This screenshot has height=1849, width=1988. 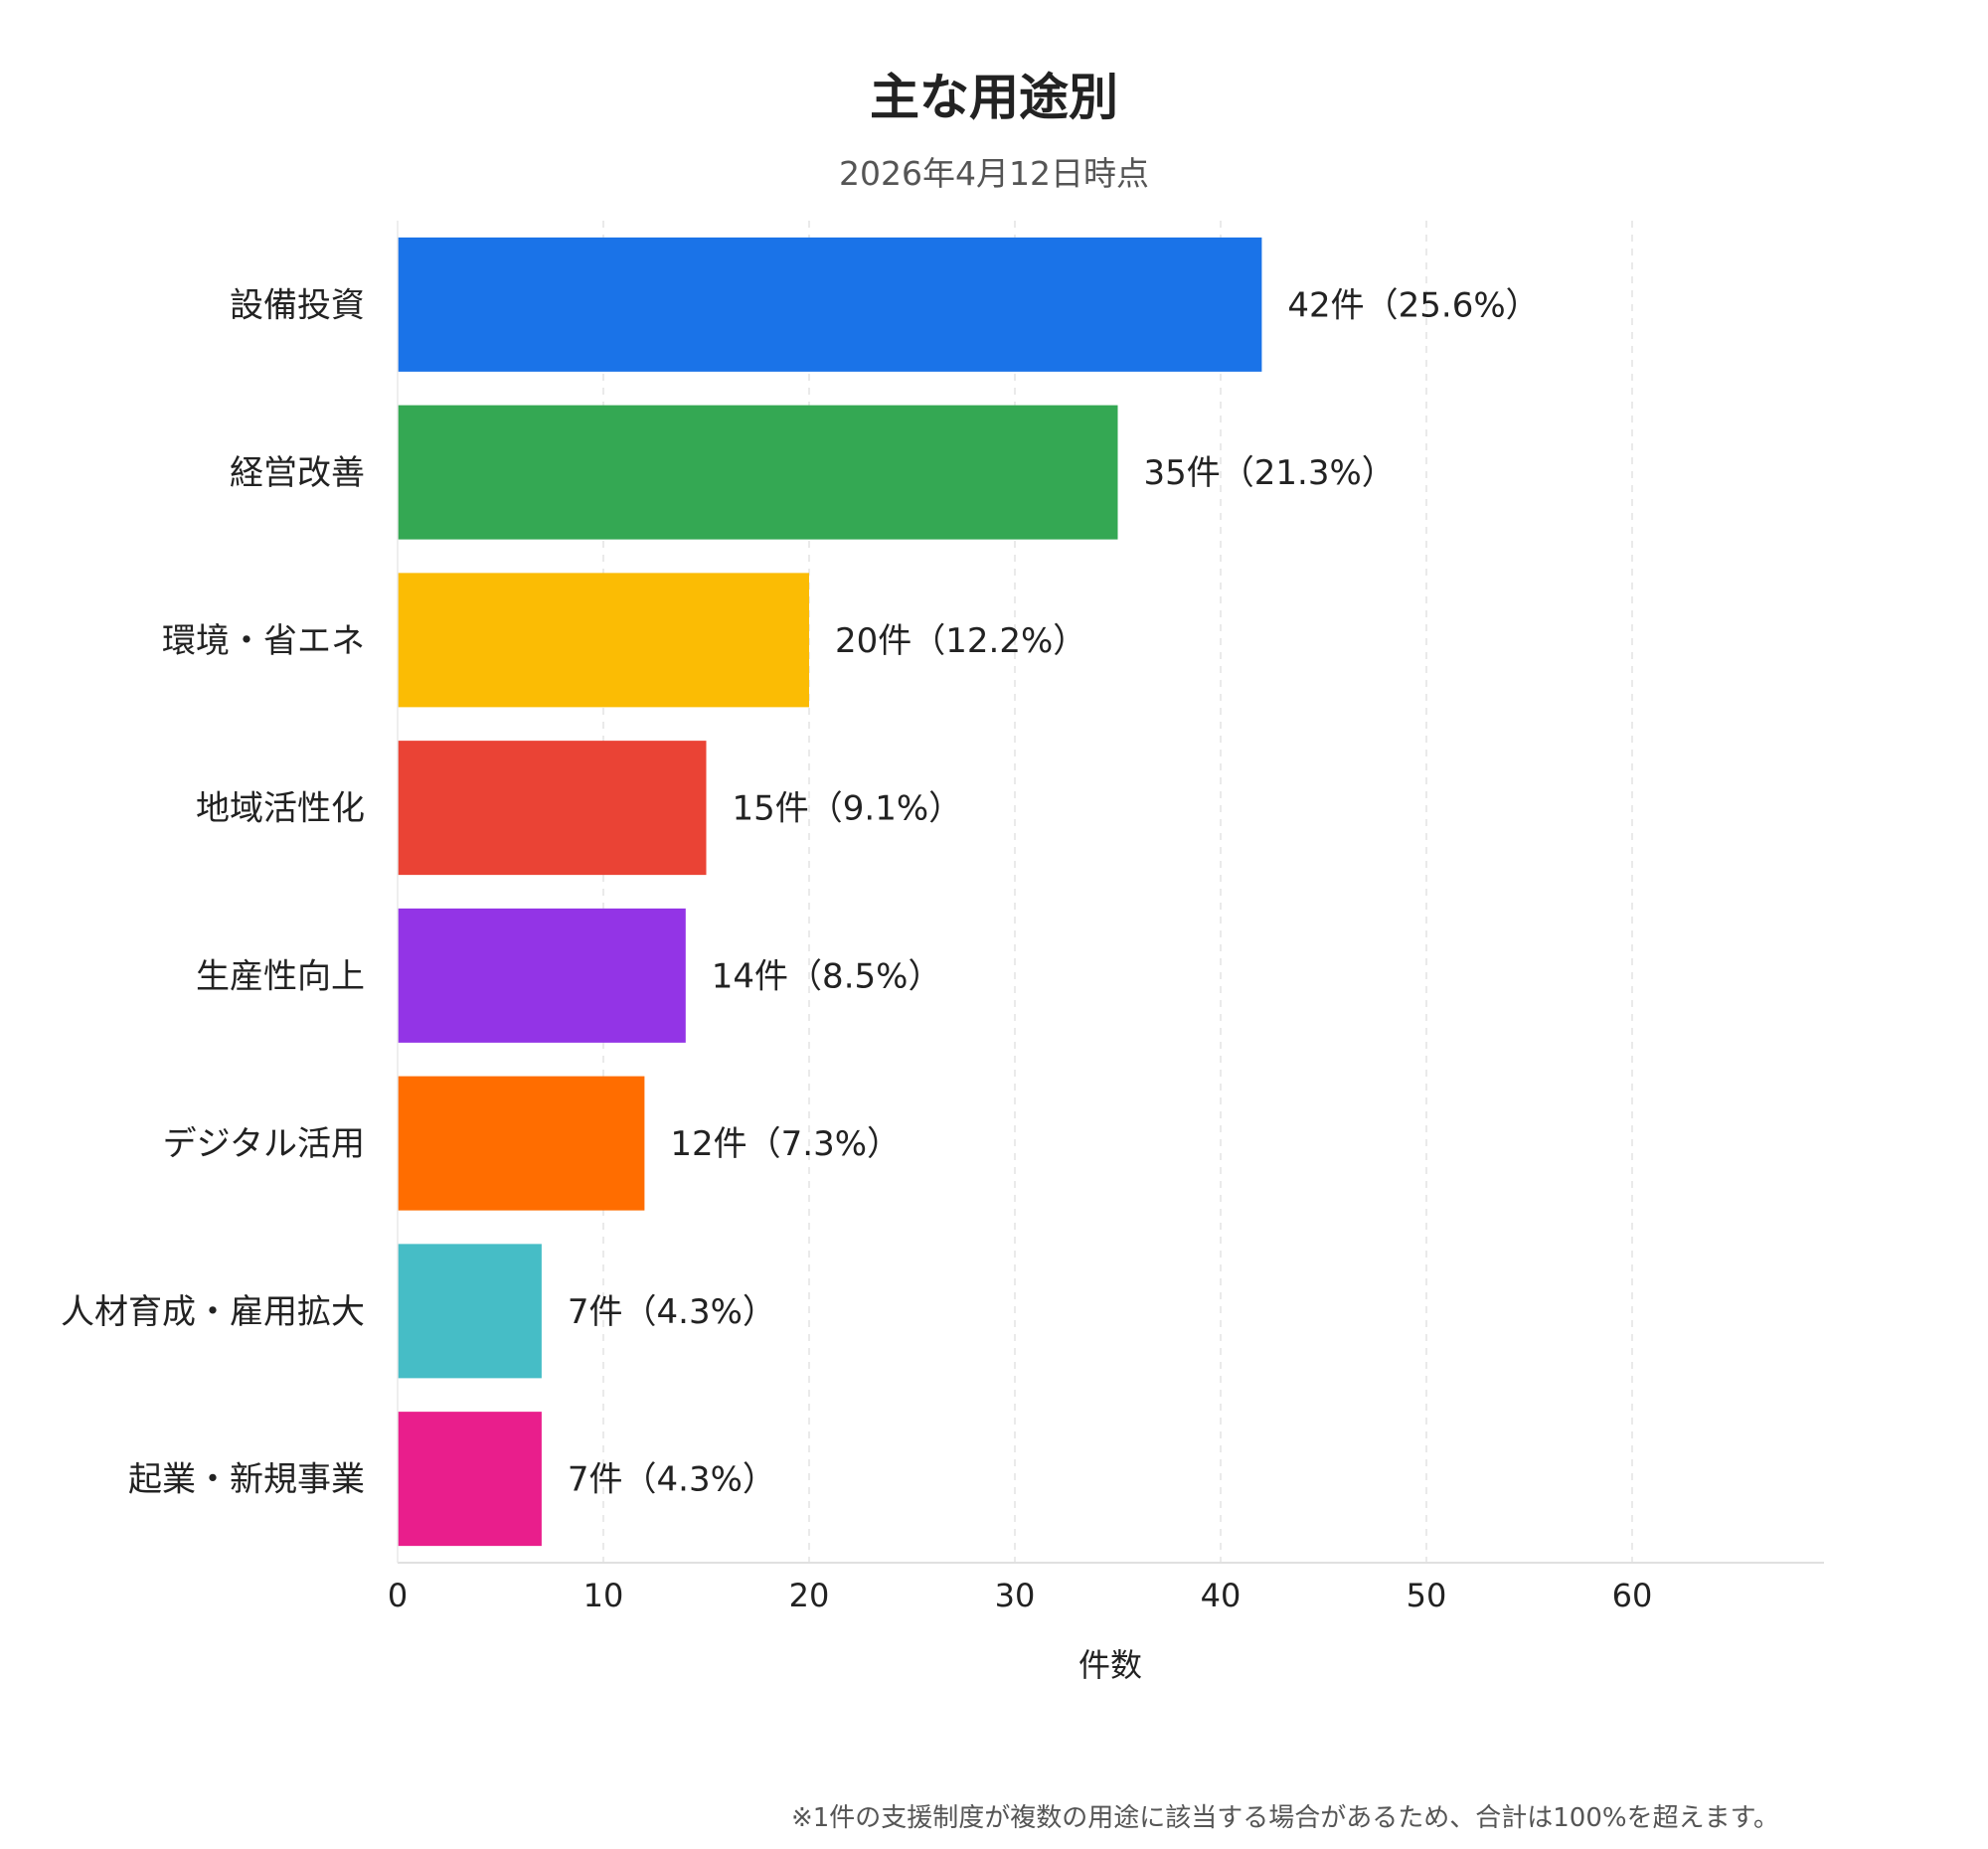 I want to click on data-label-2: 20件（12.2%）, so click(x=960, y=641).